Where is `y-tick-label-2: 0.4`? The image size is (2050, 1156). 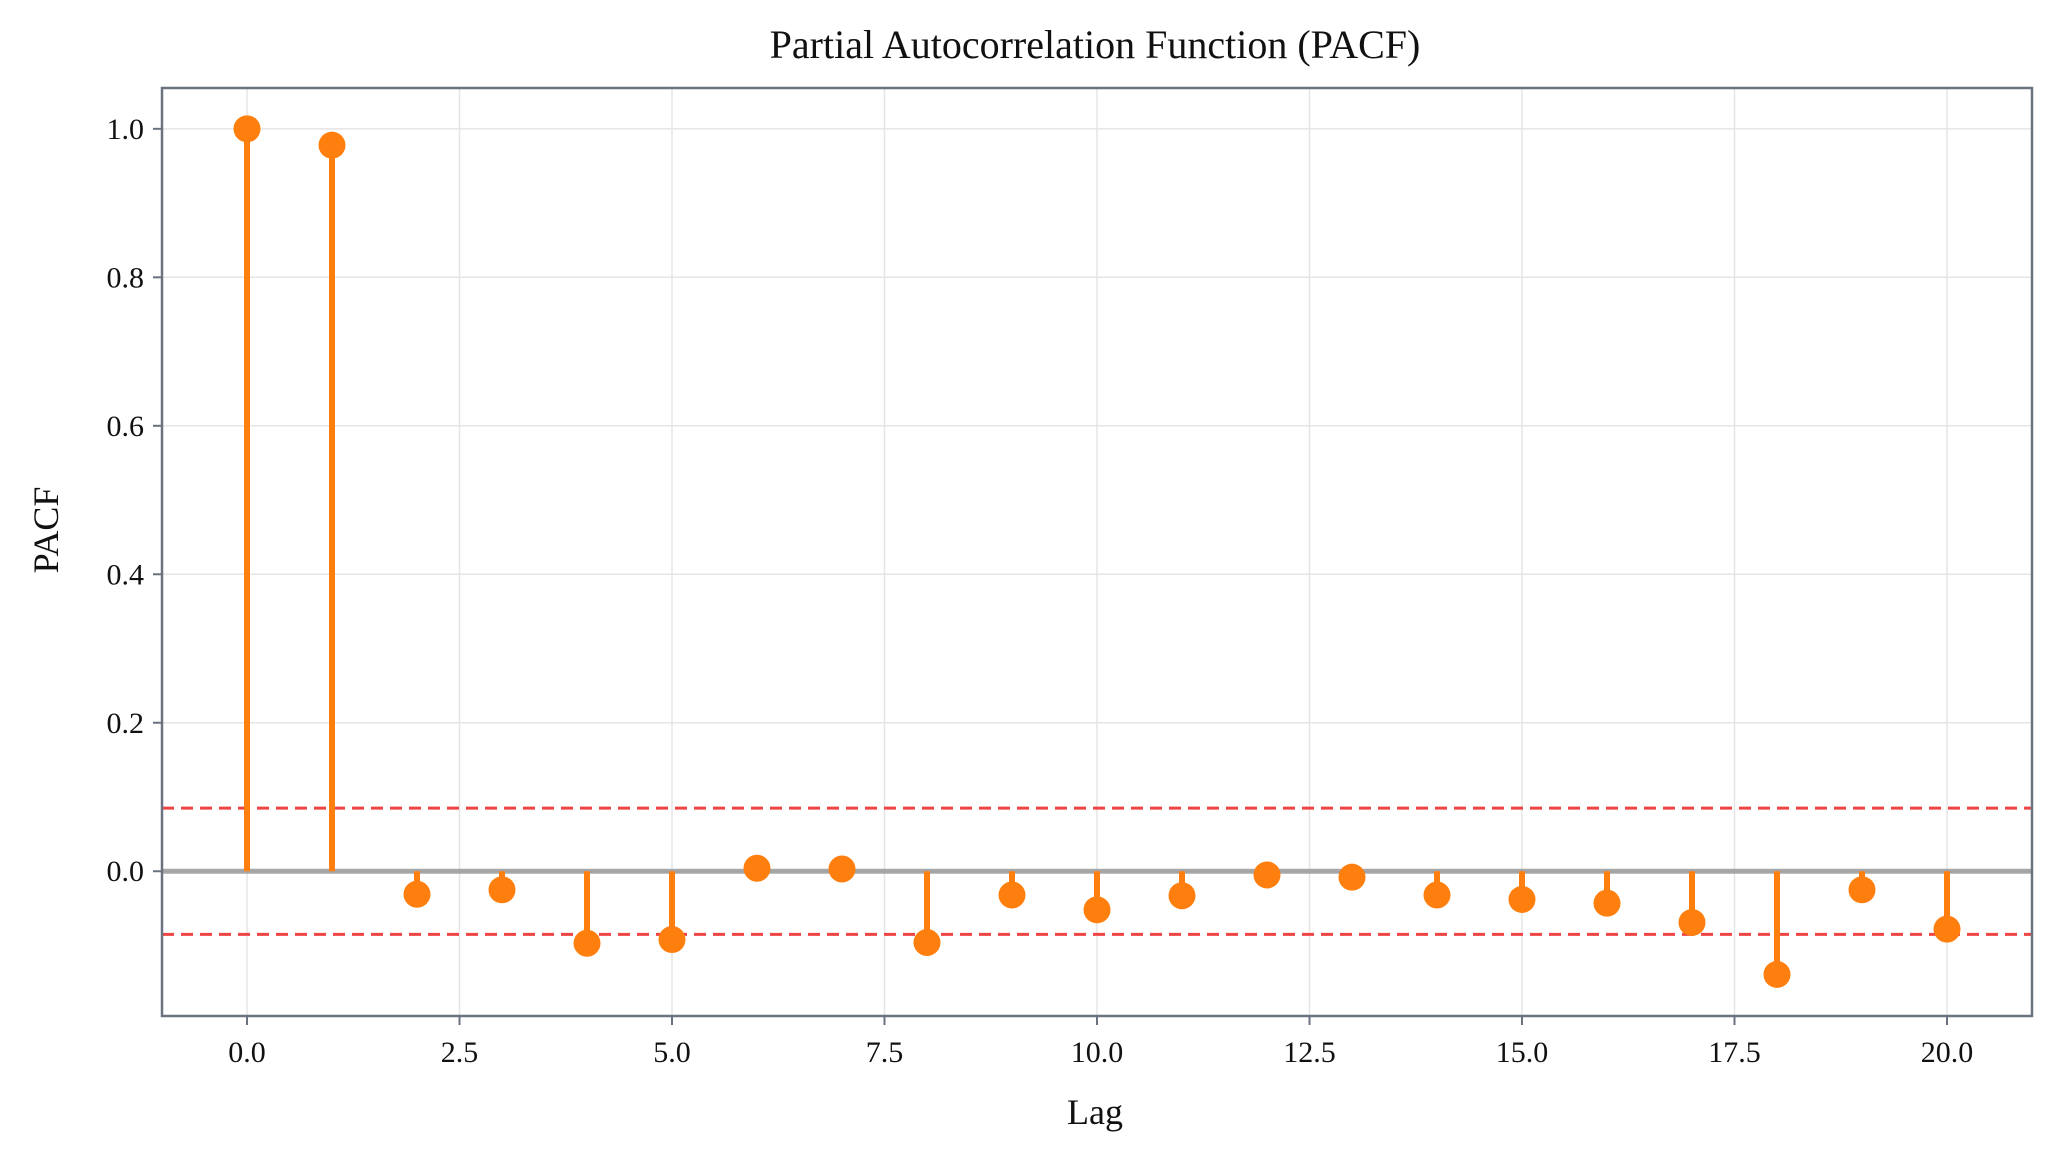
y-tick-label-2: 0.4 is located at coordinates (126, 574).